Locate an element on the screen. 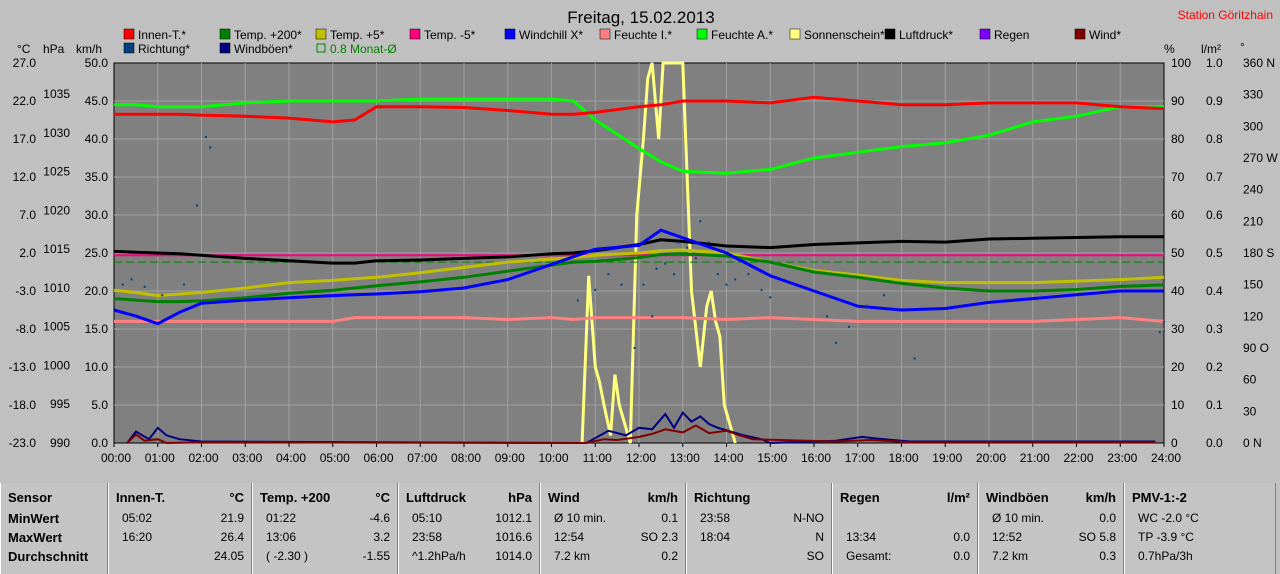  row-value: 0.2 is located at coordinates (669, 556).